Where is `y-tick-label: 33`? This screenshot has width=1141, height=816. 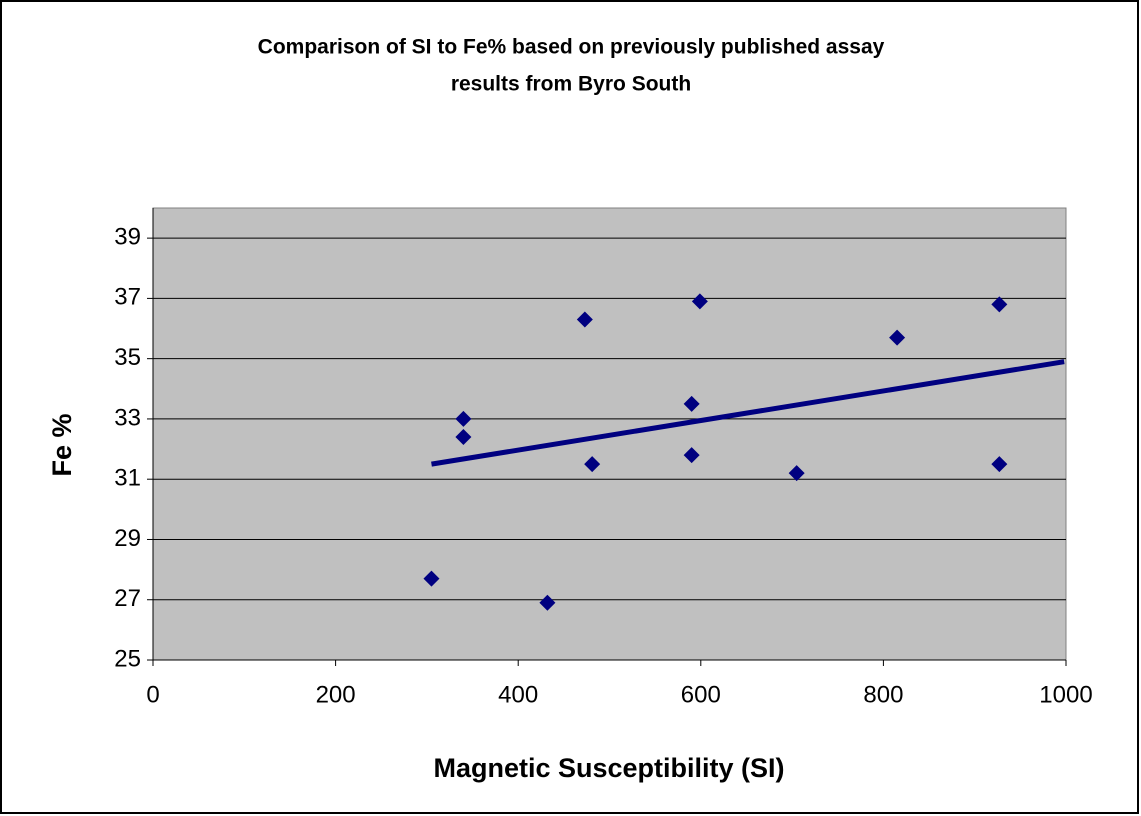
y-tick-label: 33 is located at coordinates (127, 417).